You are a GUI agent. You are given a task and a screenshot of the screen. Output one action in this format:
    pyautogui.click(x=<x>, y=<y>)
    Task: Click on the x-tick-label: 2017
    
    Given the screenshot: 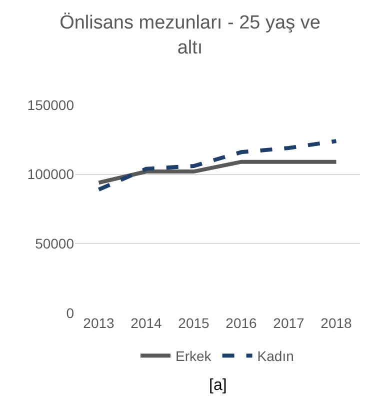 What is the action you would take?
    pyautogui.click(x=289, y=323)
    